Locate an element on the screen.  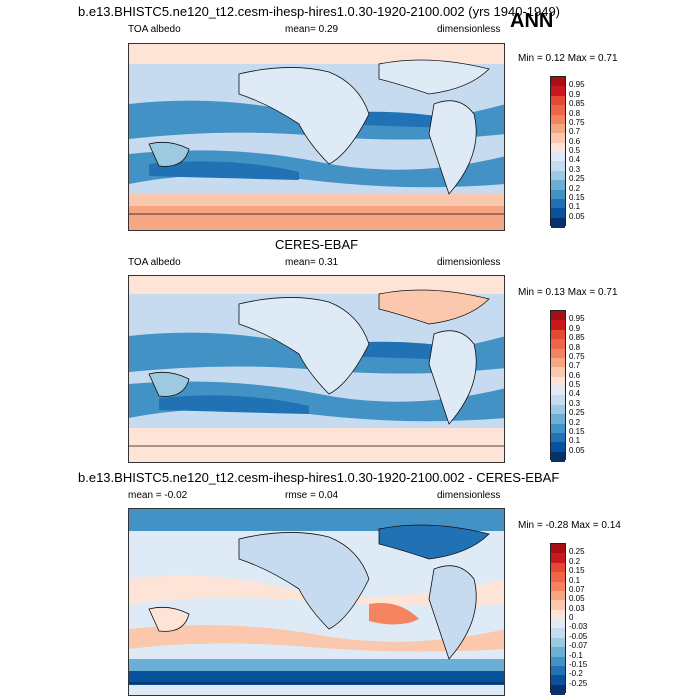
panel3-colorbar is located at coordinates (558, 619).